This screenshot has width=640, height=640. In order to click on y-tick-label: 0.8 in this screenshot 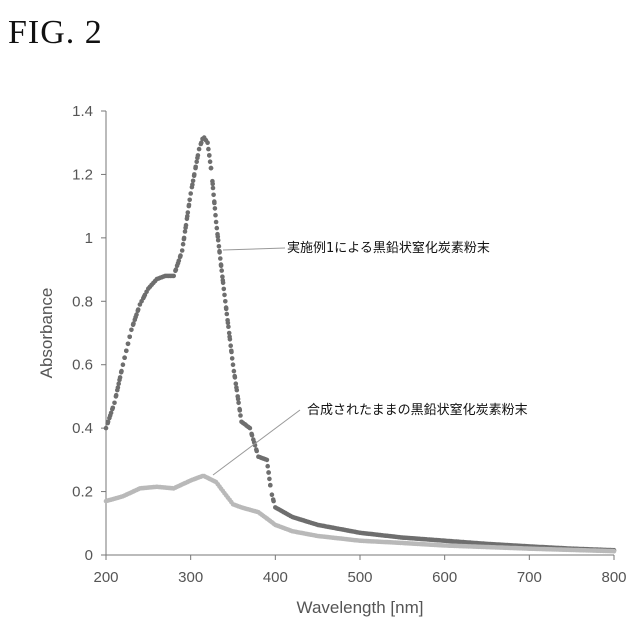, I will do `click(82, 301)`.